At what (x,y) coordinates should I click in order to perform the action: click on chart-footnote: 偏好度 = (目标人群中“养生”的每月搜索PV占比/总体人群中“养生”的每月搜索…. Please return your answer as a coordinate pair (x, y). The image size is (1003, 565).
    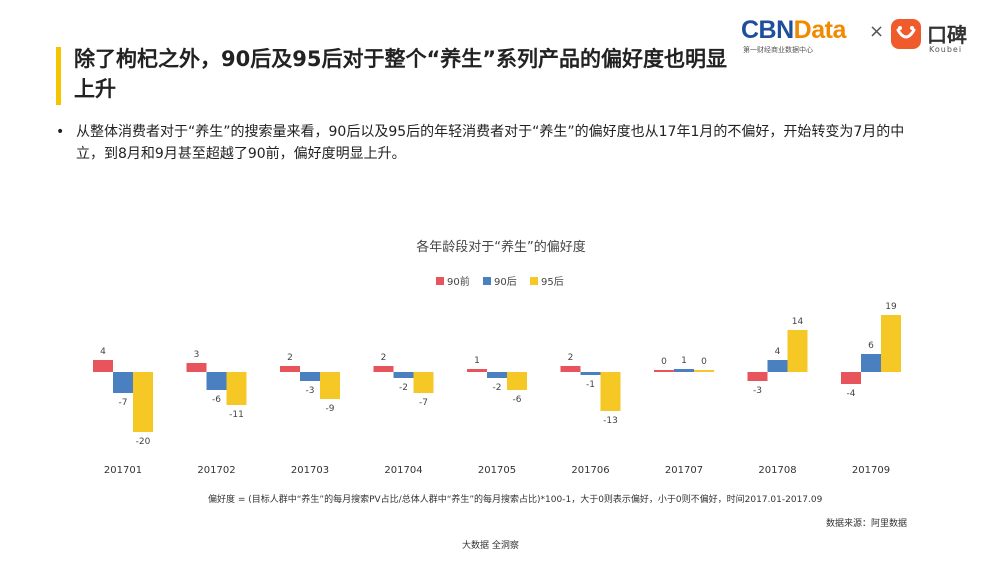
    Looking at the image, I should click on (515, 500).